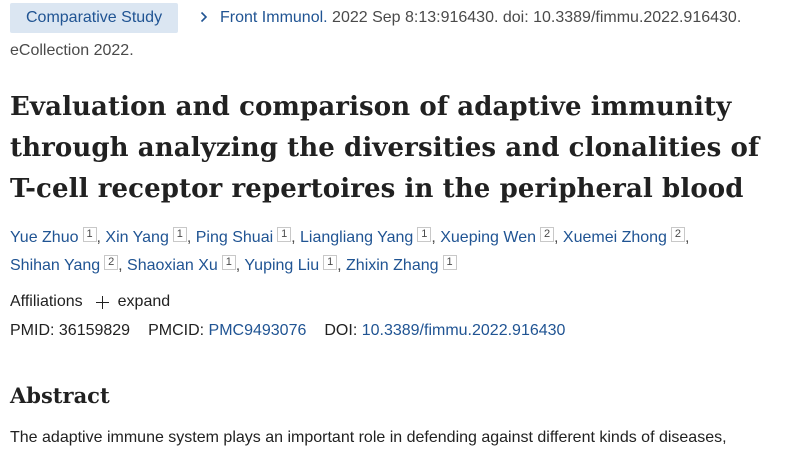 The width and height of the screenshot is (800, 450). What do you see at coordinates (55, 265) in the screenshot?
I see `author-link: Shihan Yang` at bounding box center [55, 265].